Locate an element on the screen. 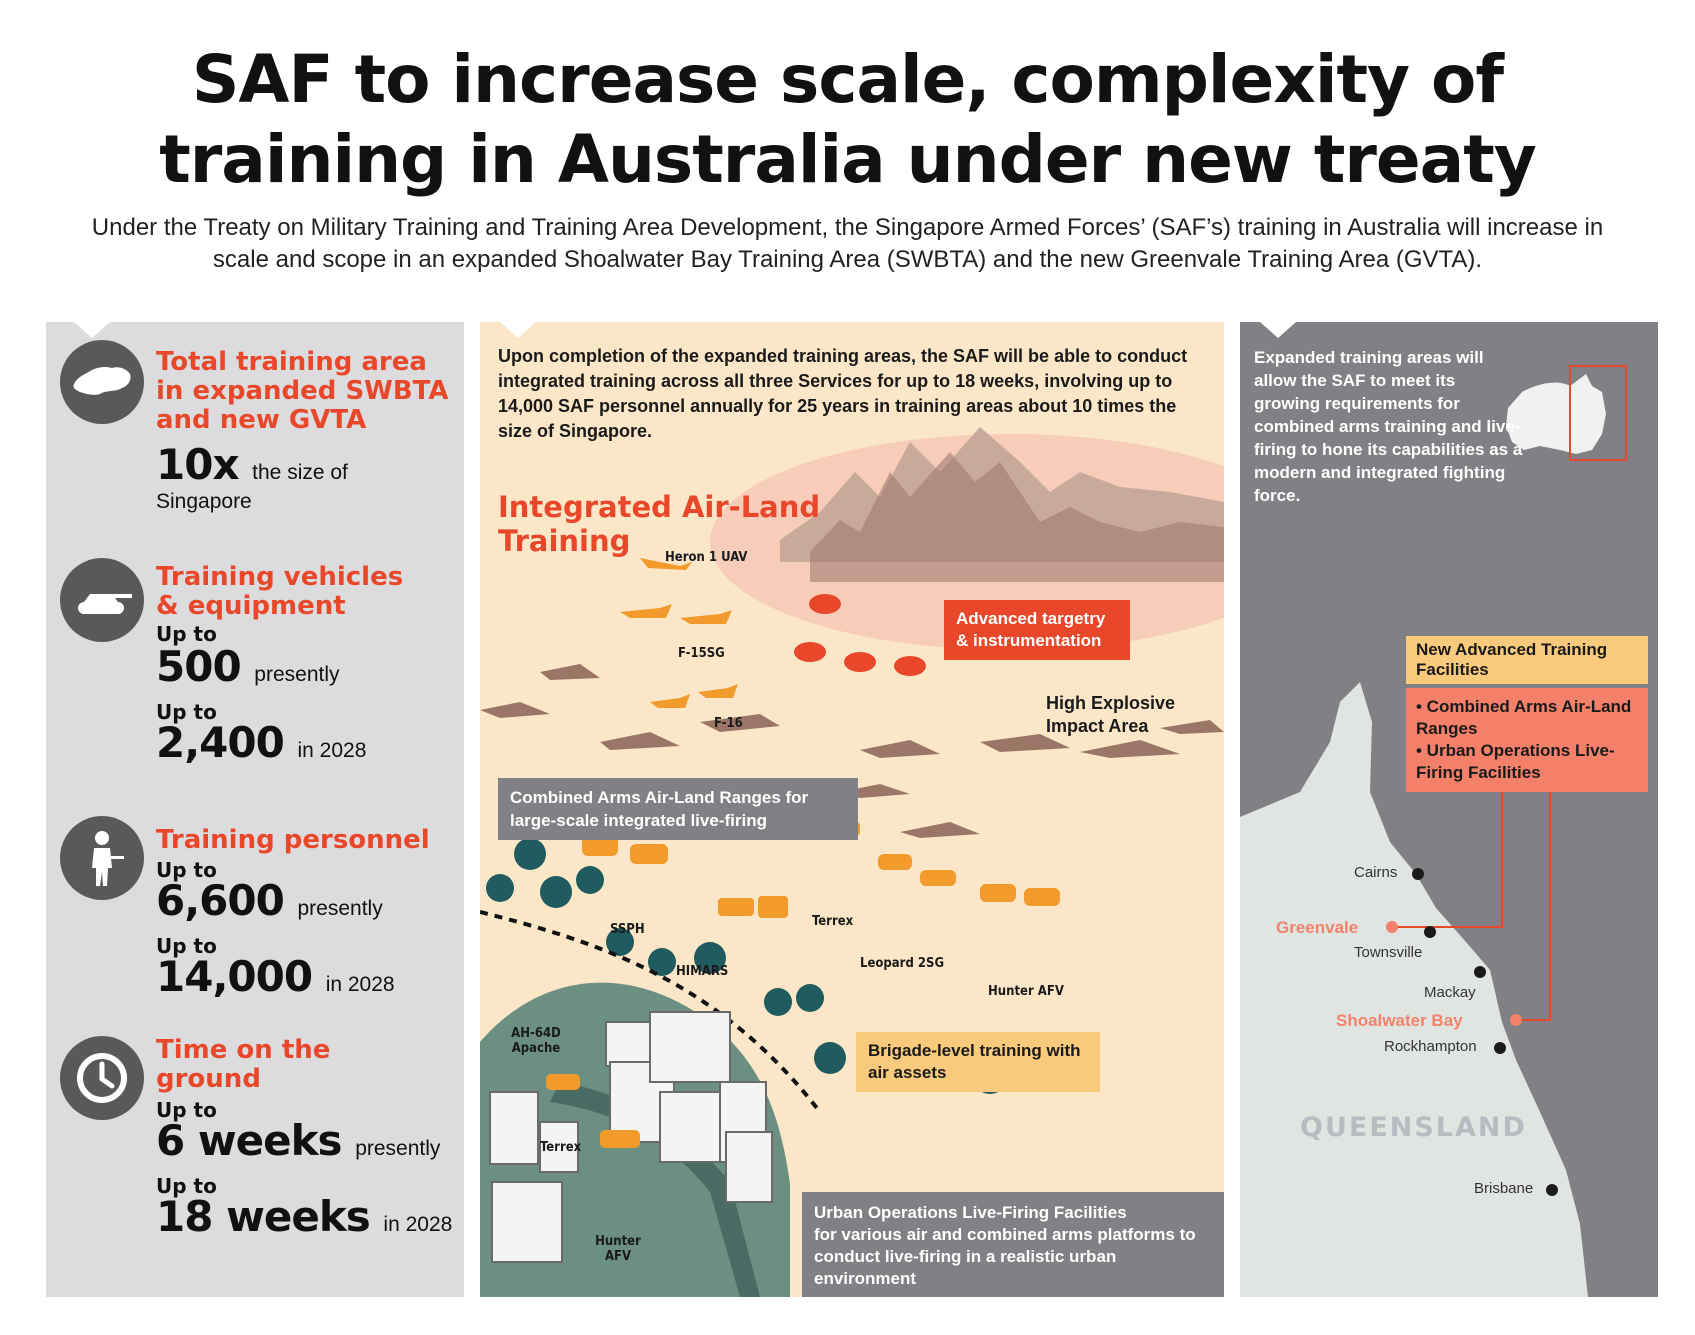  city-rockhampton: Rockhampton is located at coordinates (1430, 1046).